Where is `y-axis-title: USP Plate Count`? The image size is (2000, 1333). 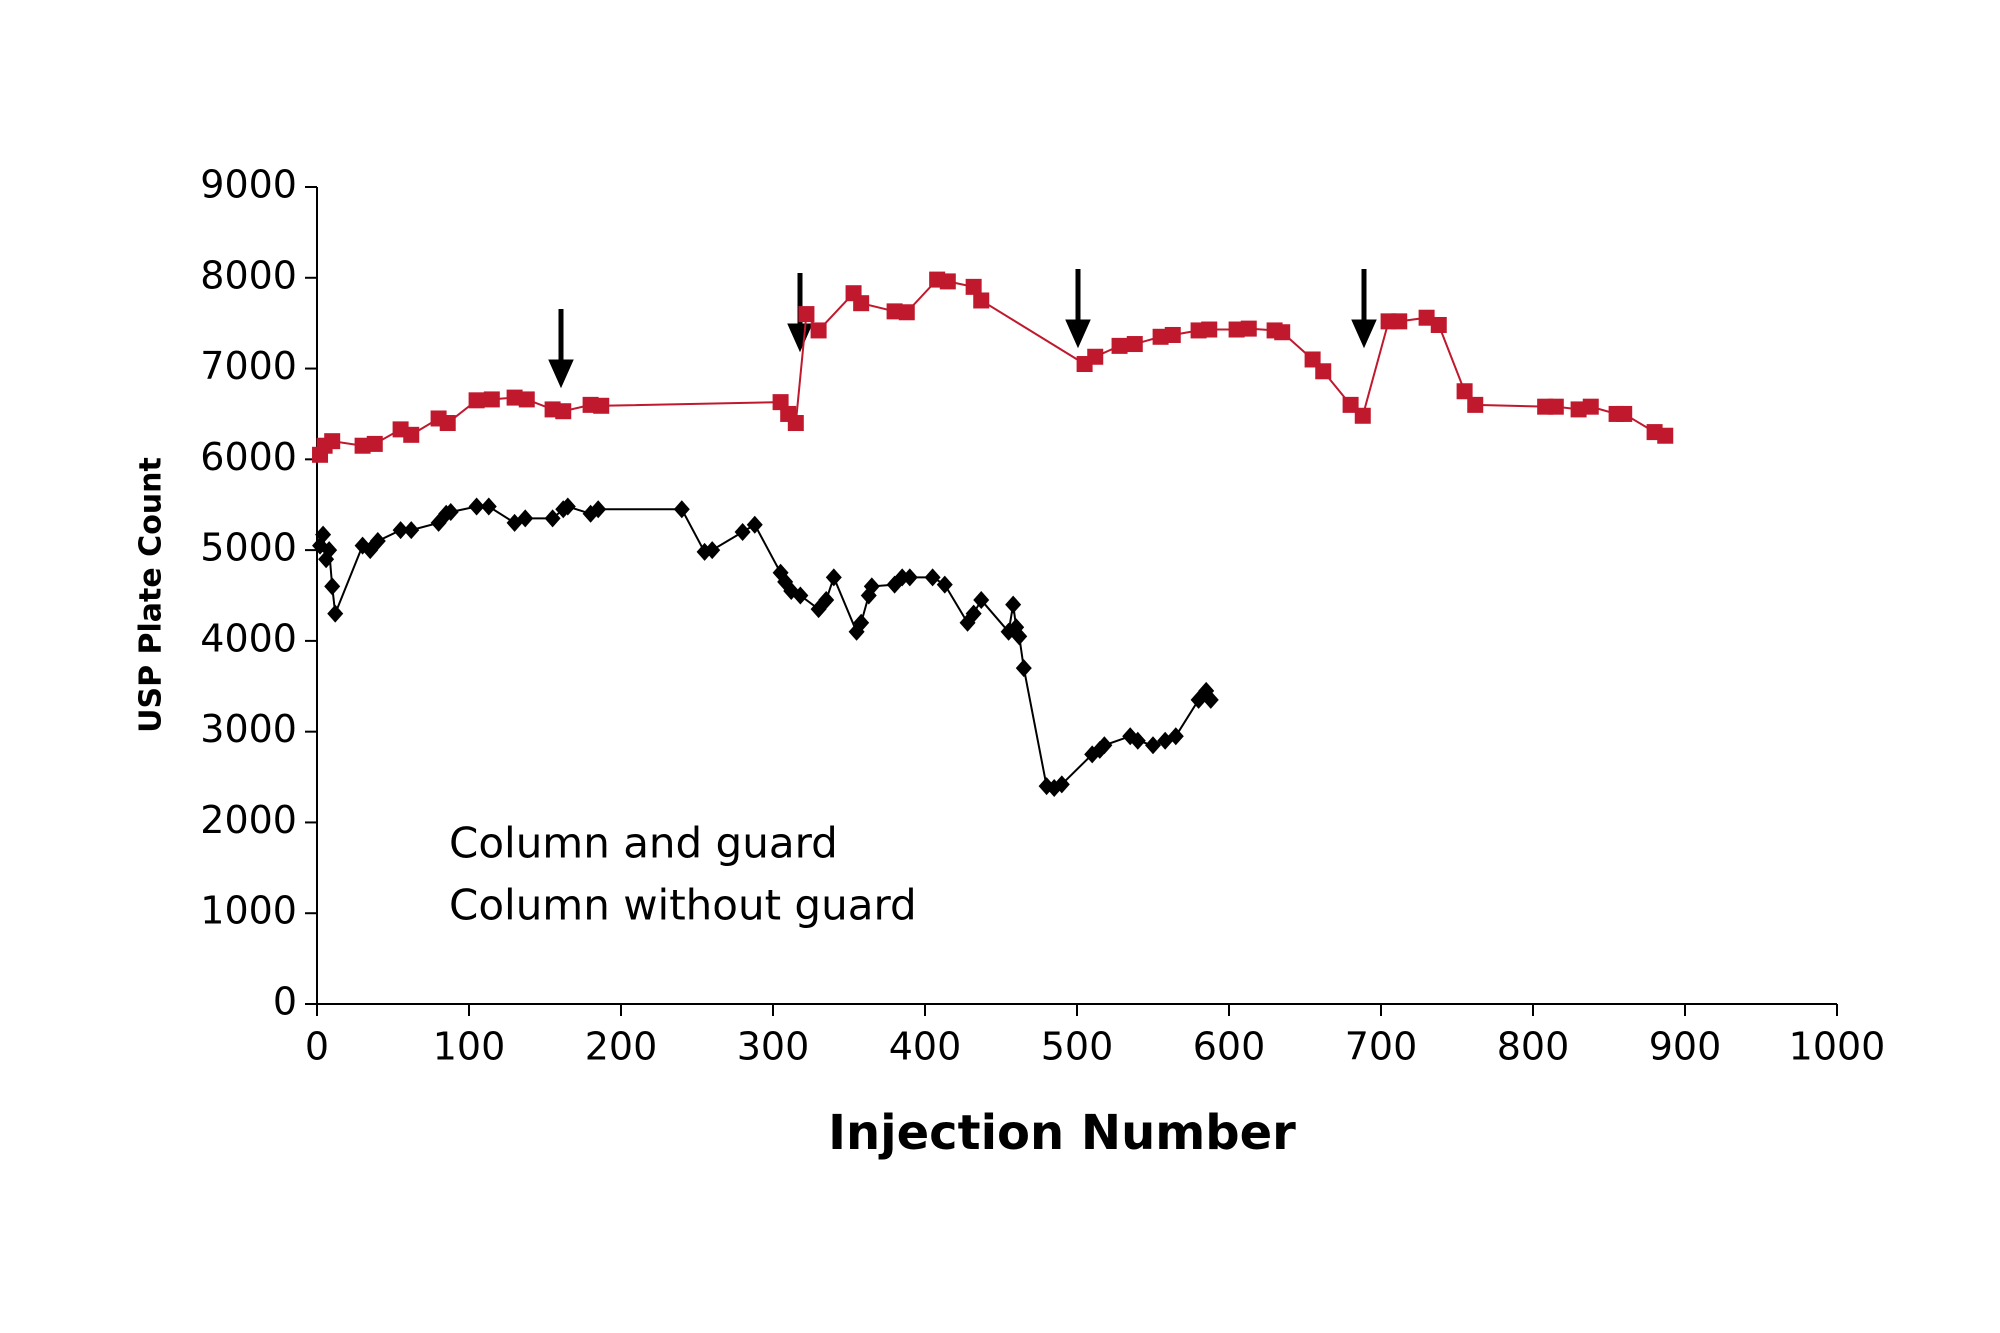
y-axis-title: USP Plate Count is located at coordinates (151, 595).